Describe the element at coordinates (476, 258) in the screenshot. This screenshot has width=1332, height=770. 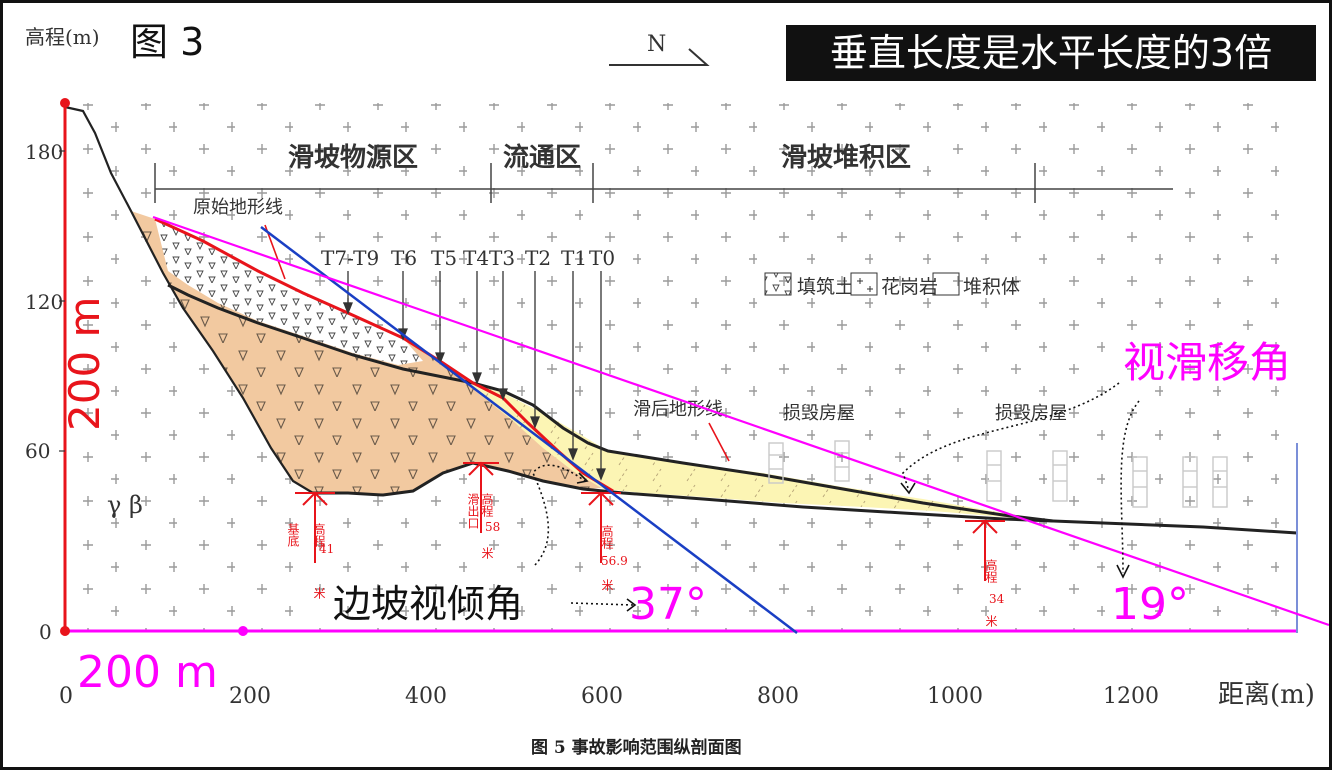
I see `terrace-label: T4` at that location.